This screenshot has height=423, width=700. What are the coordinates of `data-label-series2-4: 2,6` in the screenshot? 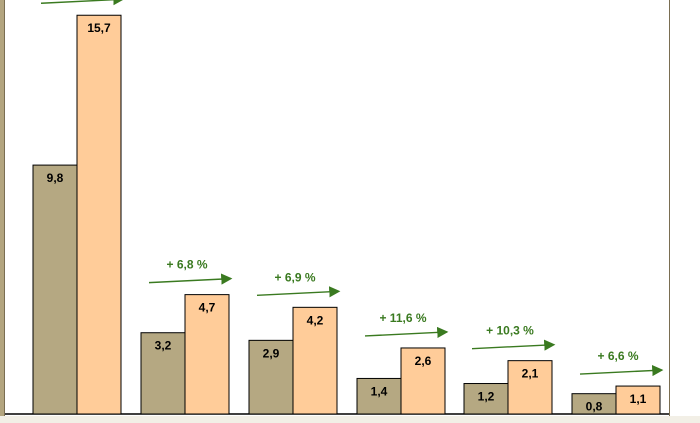 It's located at (423, 361).